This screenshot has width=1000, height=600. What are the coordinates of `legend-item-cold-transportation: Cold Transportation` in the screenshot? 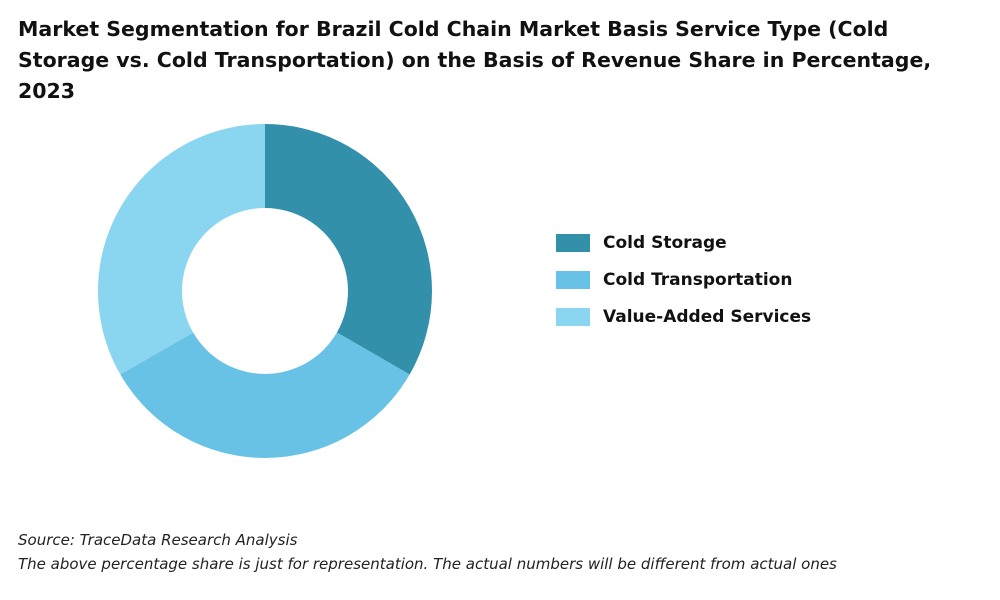 It's located at (683, 279).